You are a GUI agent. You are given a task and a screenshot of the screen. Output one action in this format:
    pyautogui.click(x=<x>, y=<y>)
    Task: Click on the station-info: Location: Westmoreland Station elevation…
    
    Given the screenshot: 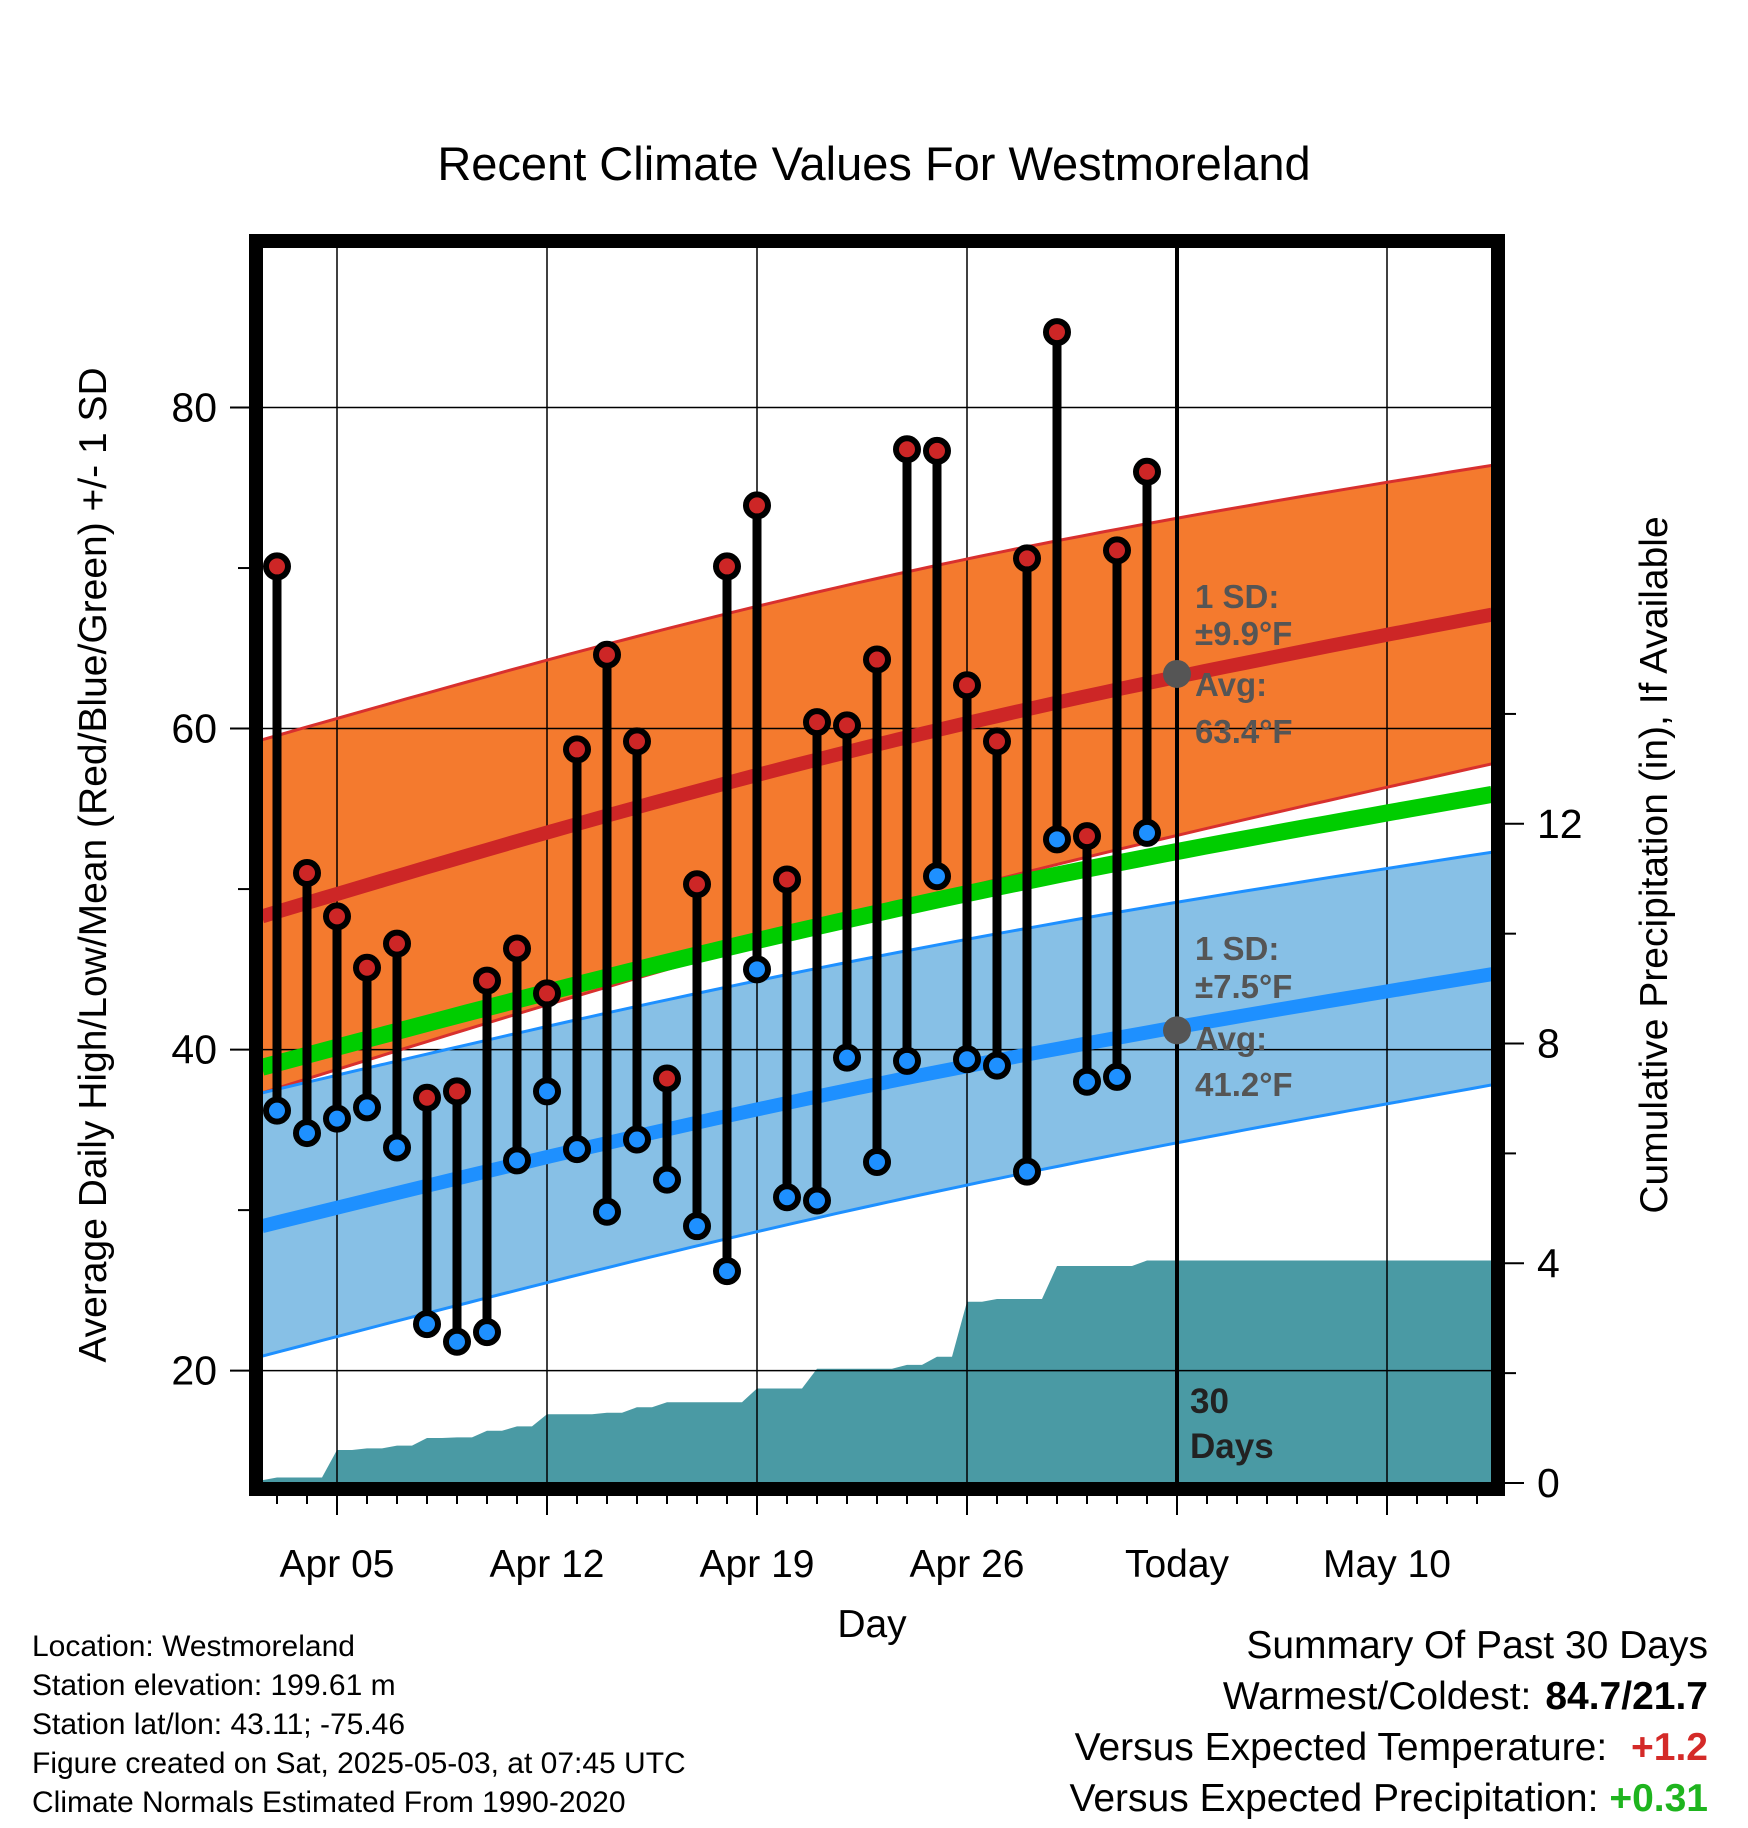 What is the action you would take?
    pyautogui.click(x=359, y=1724)
    